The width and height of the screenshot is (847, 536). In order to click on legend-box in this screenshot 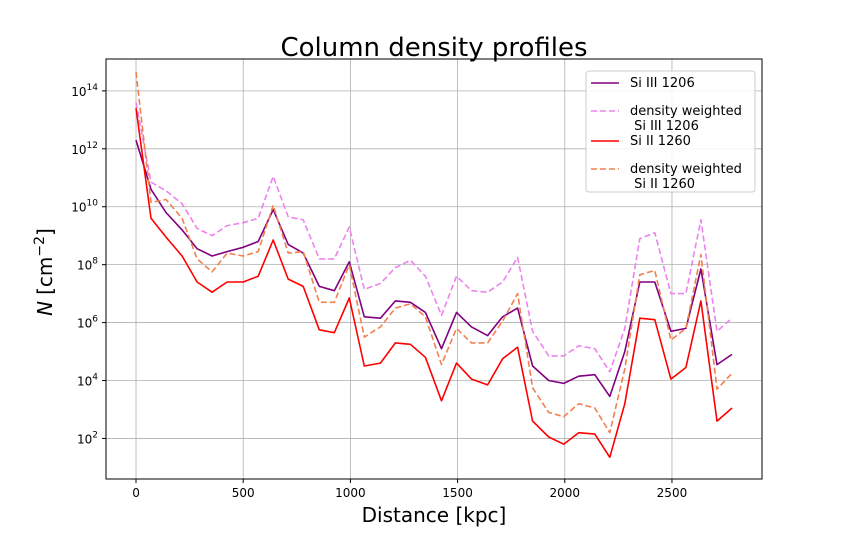, I will do `click(670, 131)`.